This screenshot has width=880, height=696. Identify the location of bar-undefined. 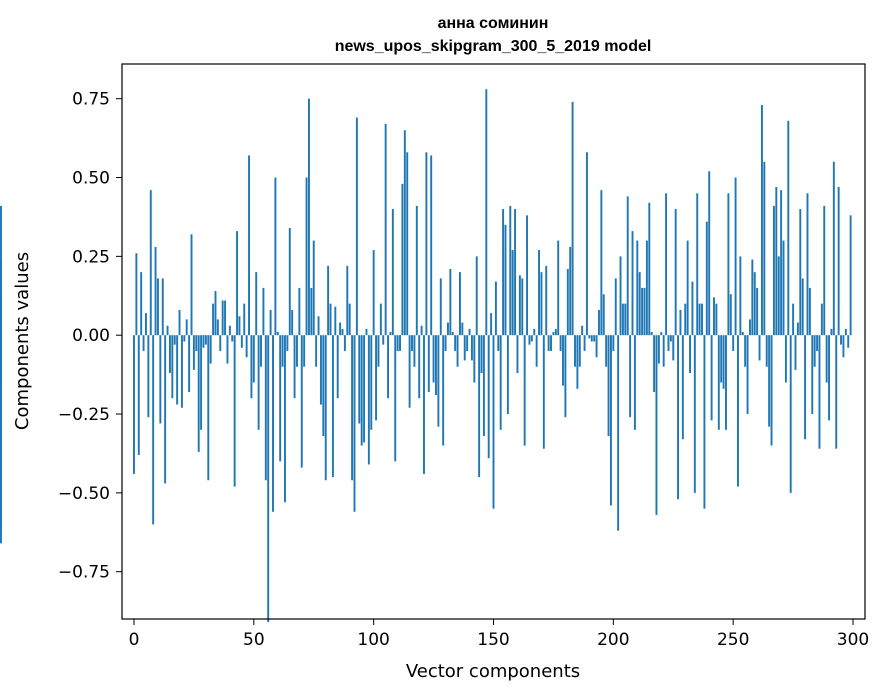
(1, 299).